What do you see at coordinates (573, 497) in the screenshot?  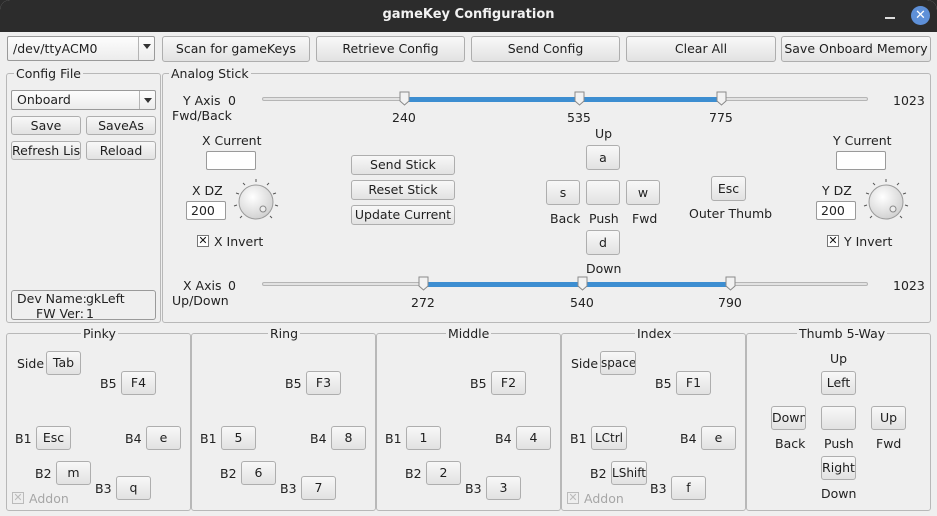 I see `index-addon-checkbox: ✕` at bounding box center [573, 497].